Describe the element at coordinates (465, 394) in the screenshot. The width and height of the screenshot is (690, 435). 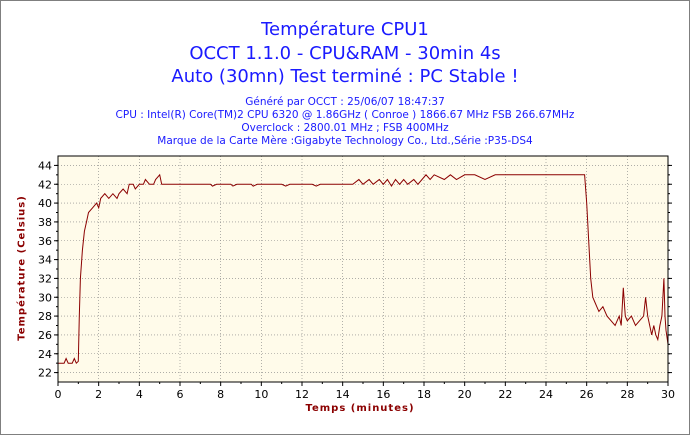
I see `x-tick-label: 20` at that location.